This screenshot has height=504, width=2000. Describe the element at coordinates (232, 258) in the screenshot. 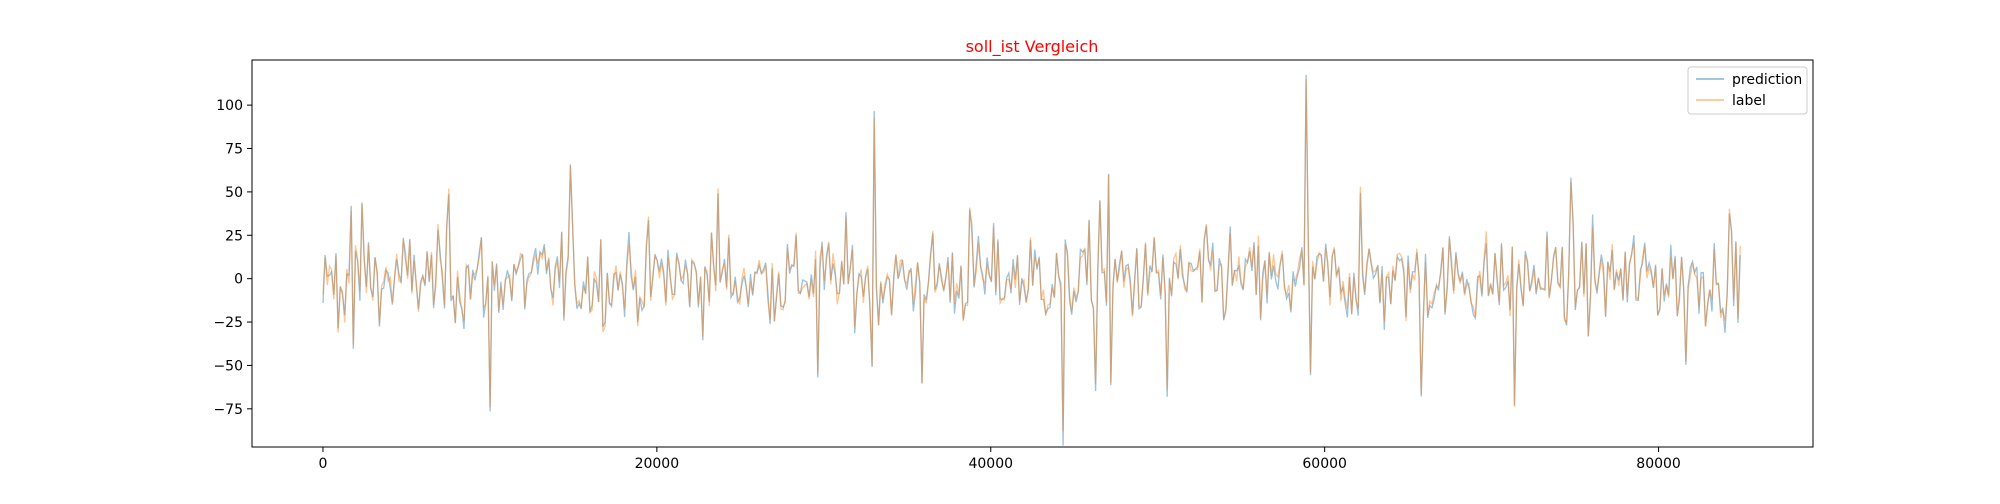

I see `y-axis: −75 −50 −25 0 25 50 75 100` at that location.